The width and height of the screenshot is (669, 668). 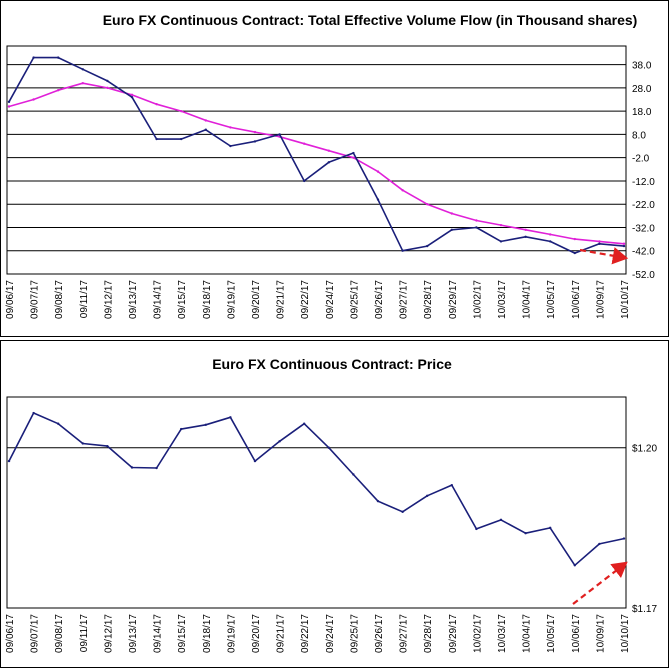 I want to click on y-tick-label: 38.0, so click(x=642, y=66).